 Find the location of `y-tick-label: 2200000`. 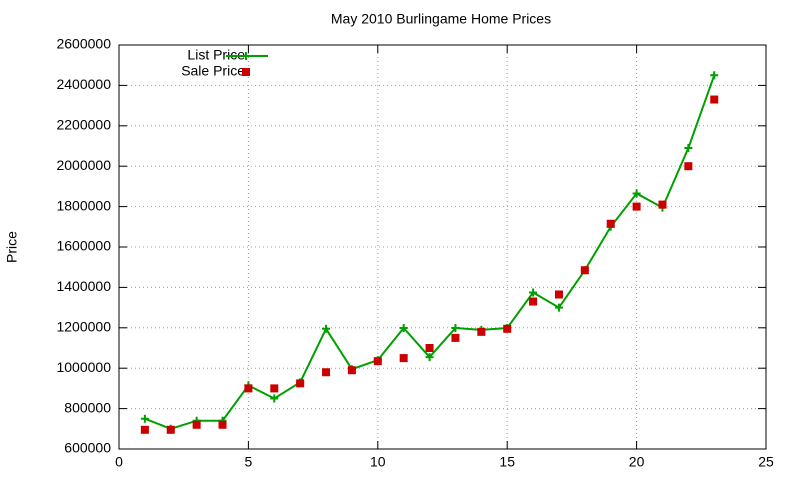

y-tick-label: 2200000 is located at coordinates (83, 125).